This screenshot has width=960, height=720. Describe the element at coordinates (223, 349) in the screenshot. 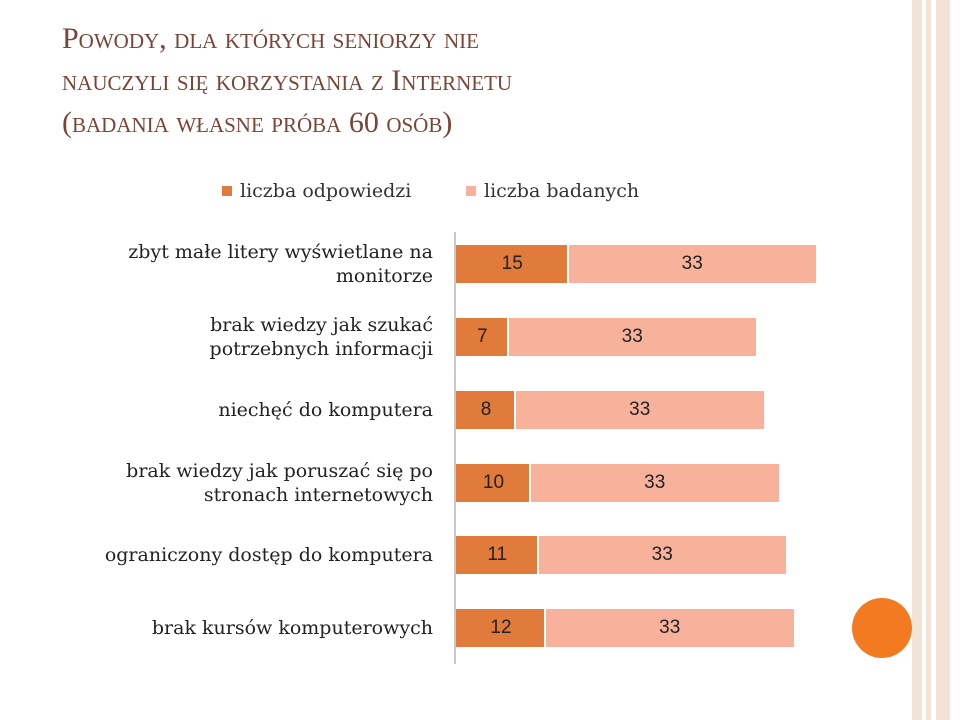

I see `category-label-line: potrzebnych informacji` at that location.